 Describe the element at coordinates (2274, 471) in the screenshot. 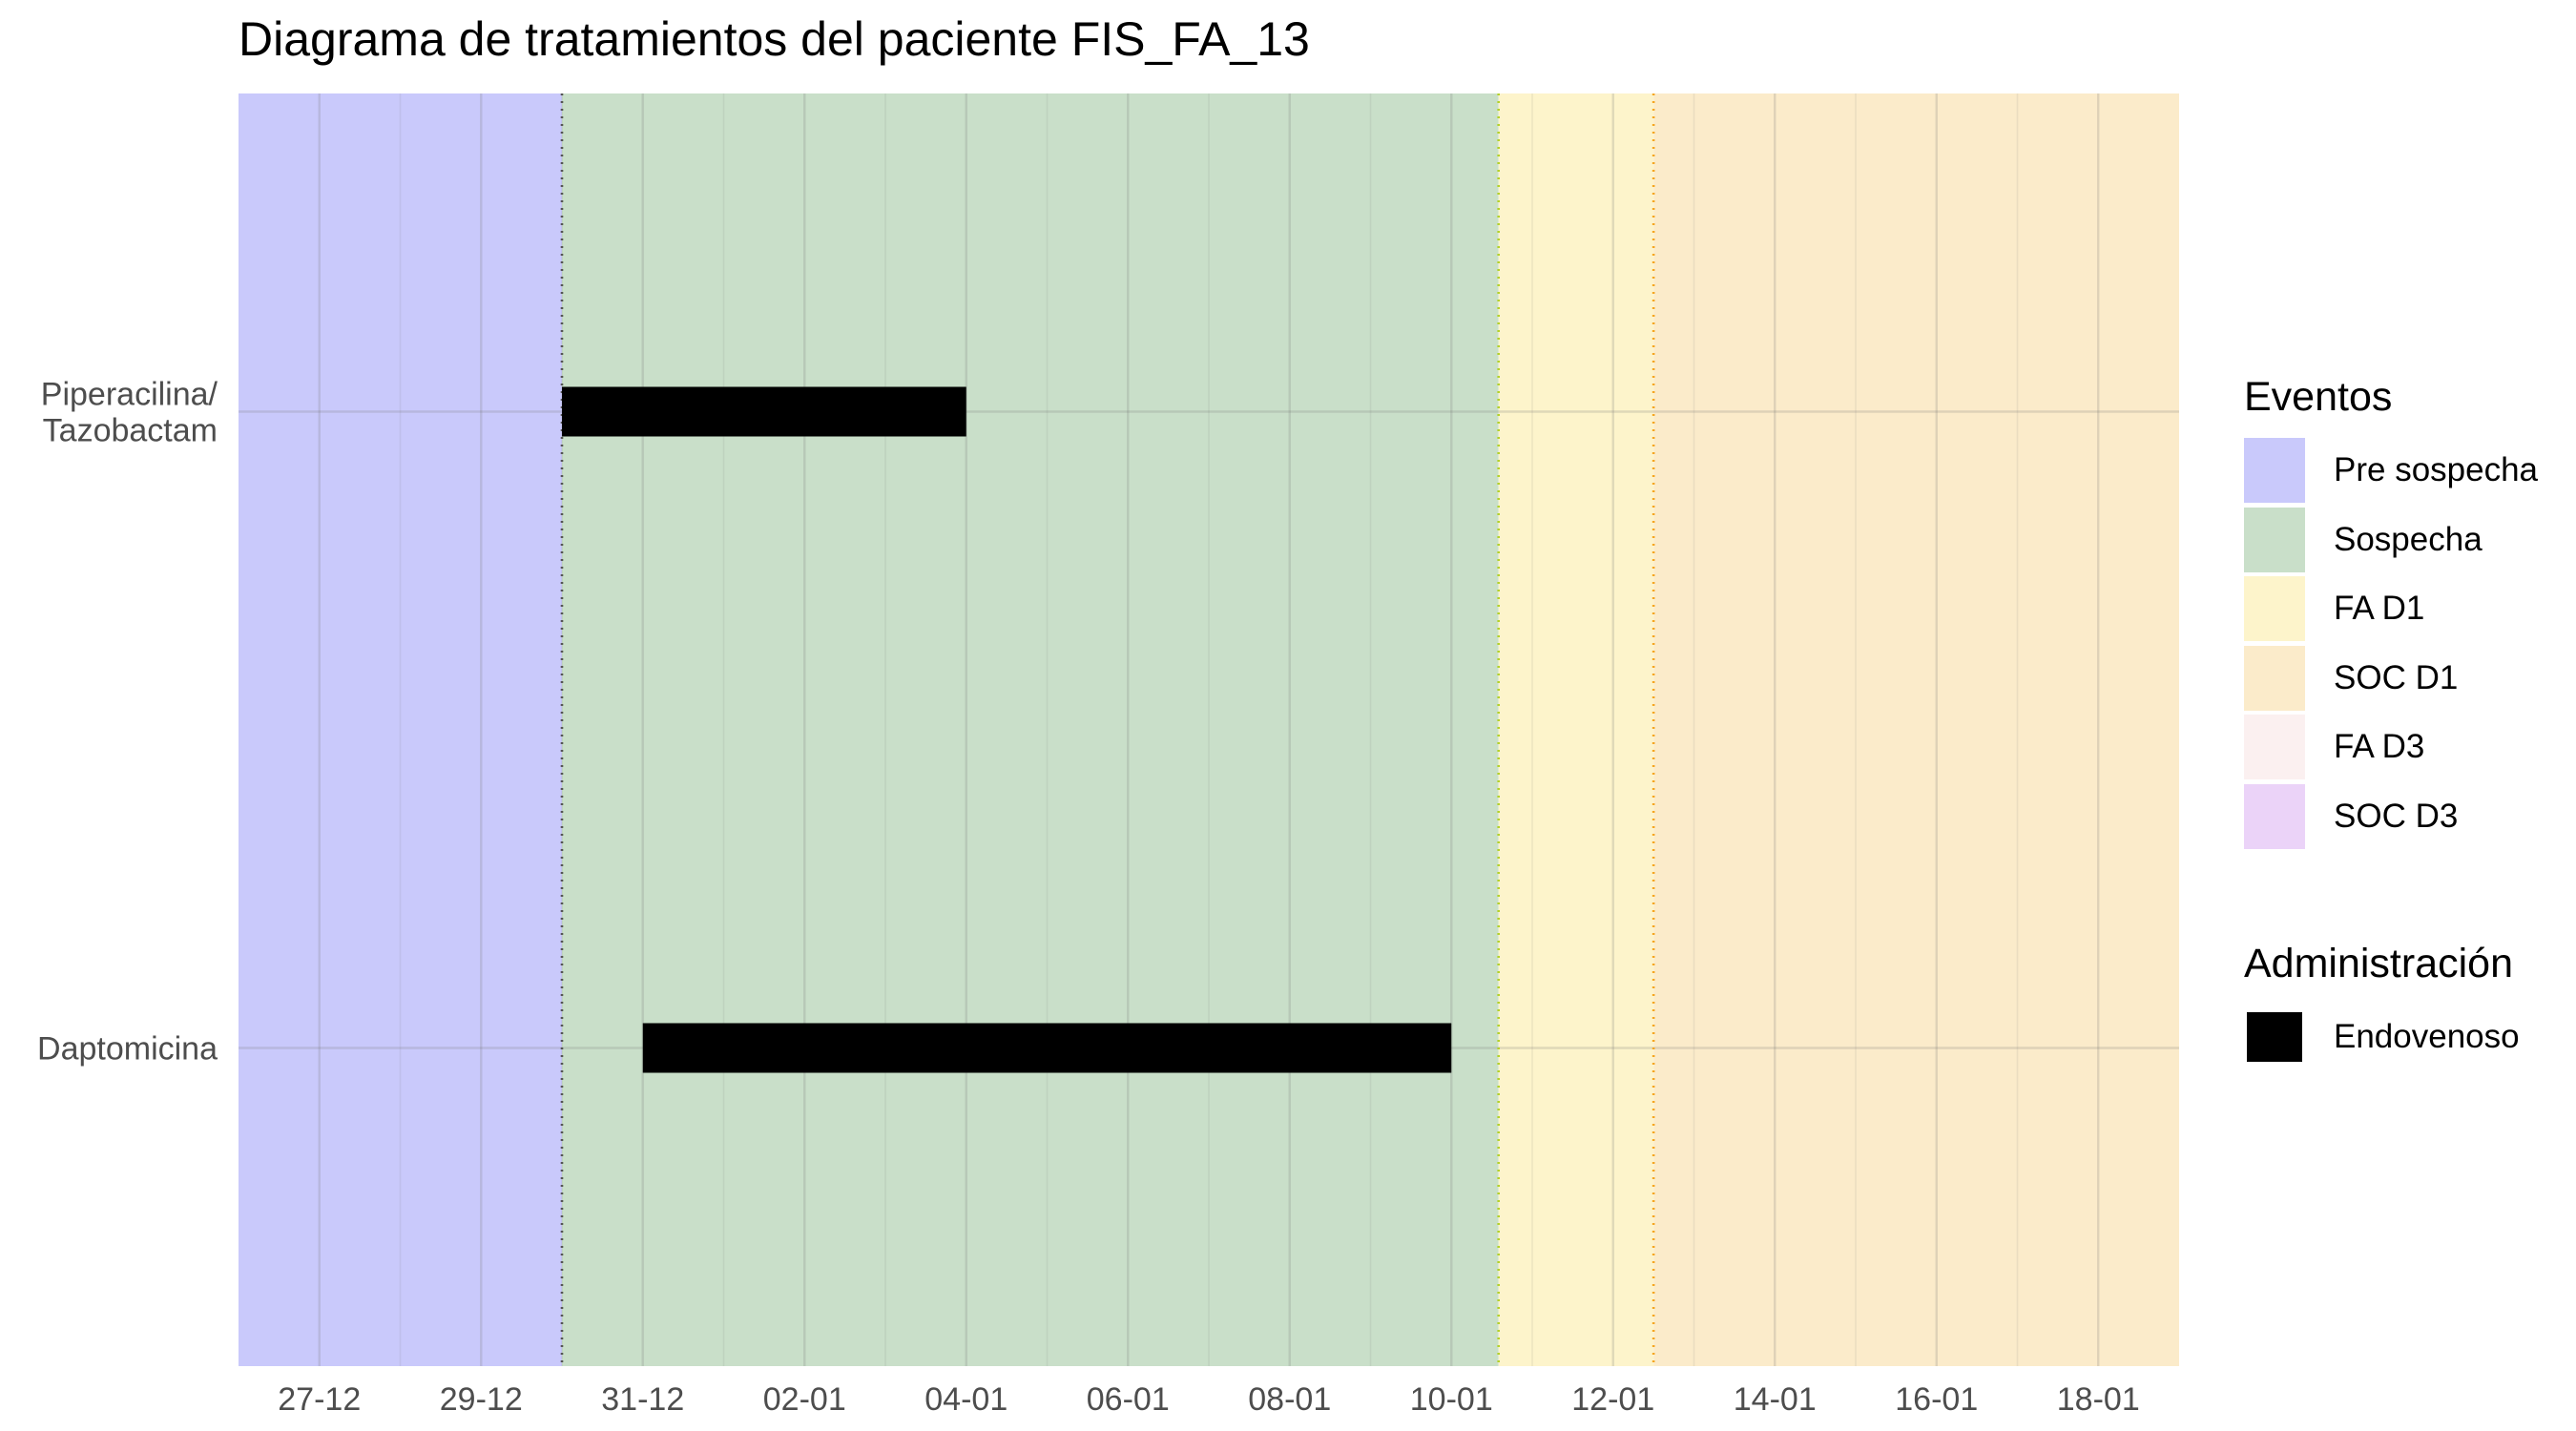

I see `legend-key-pre-sospecha` at that location.